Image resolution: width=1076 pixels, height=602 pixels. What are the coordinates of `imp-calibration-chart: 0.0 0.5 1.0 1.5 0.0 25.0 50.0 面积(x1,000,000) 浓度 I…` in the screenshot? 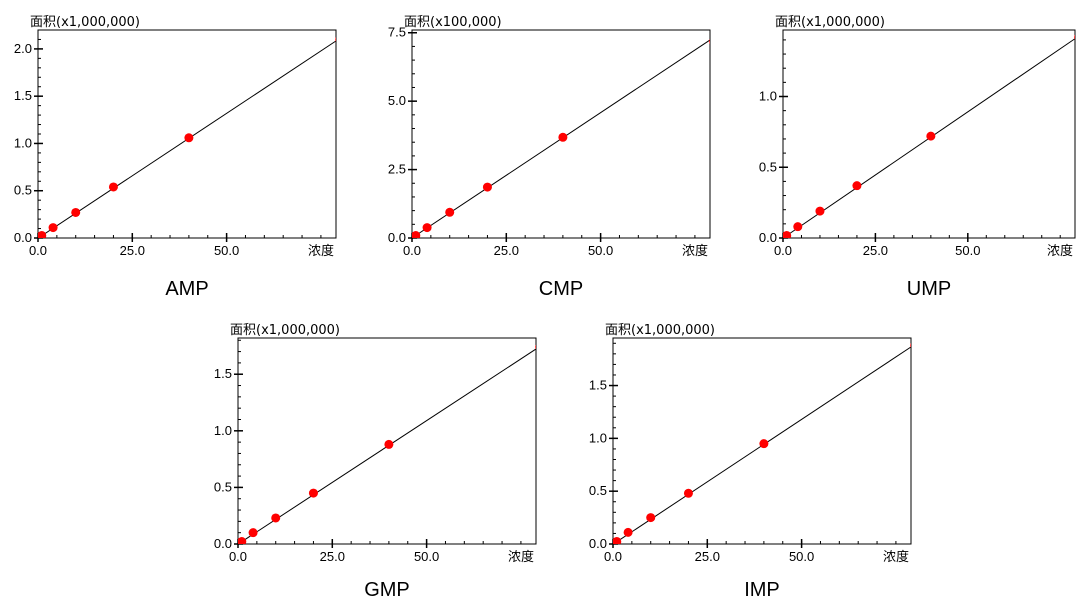 It's located at (750, 462).